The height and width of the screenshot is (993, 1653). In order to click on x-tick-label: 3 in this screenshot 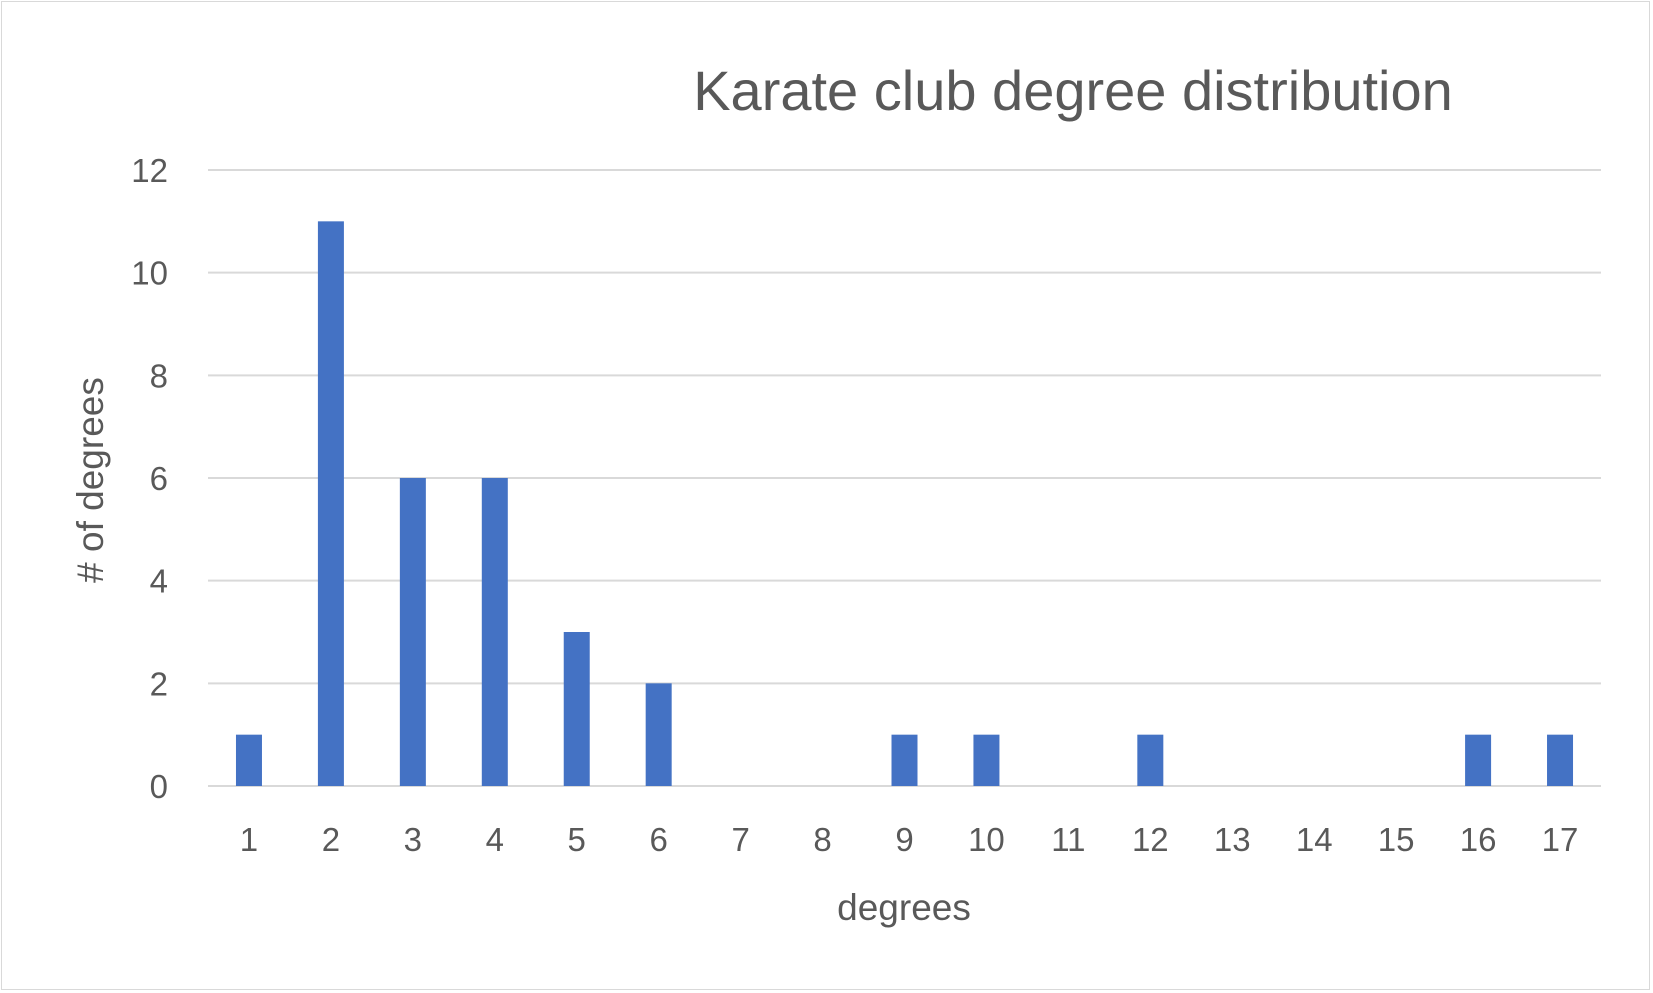, I will do `click(413, 839)`.